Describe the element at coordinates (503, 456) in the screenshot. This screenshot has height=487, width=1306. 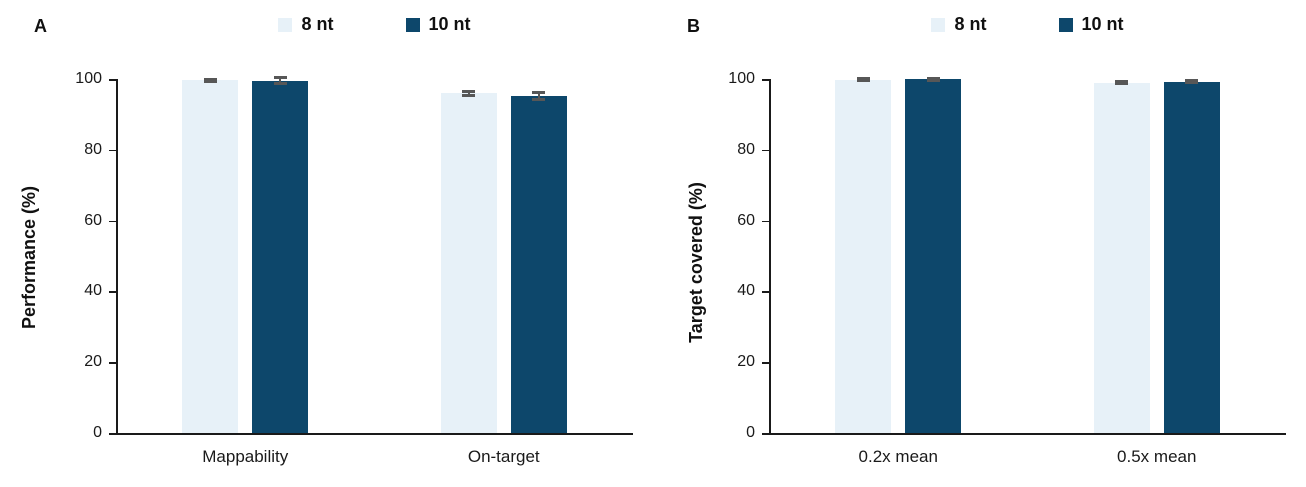
I see `category-label: On-target` at that location.